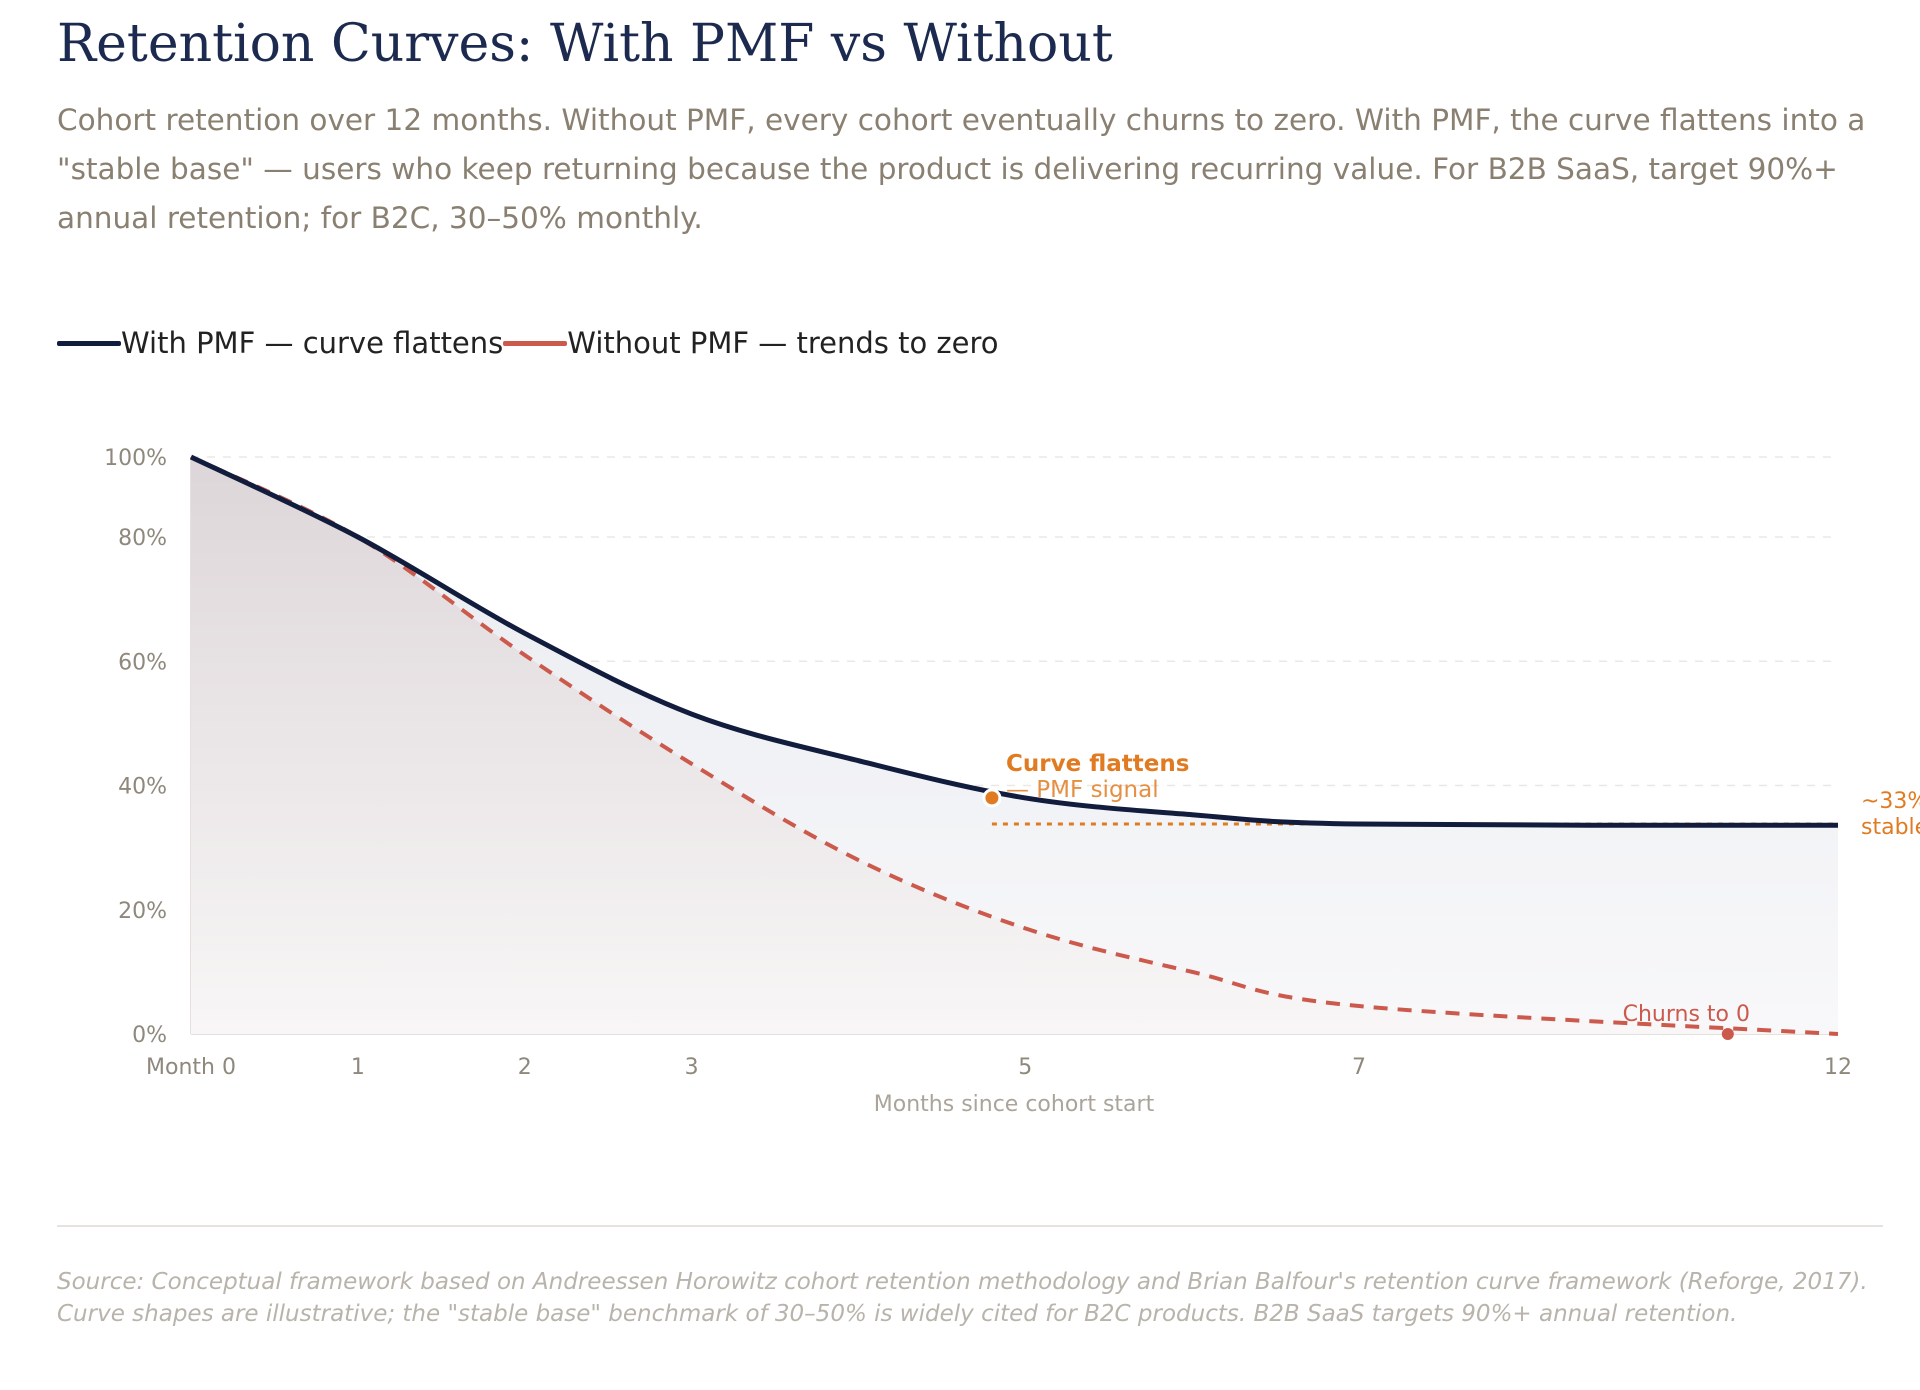 The image size is (1920, 1390). I want to click on x-tick-label: 3, so click(692, 1067).